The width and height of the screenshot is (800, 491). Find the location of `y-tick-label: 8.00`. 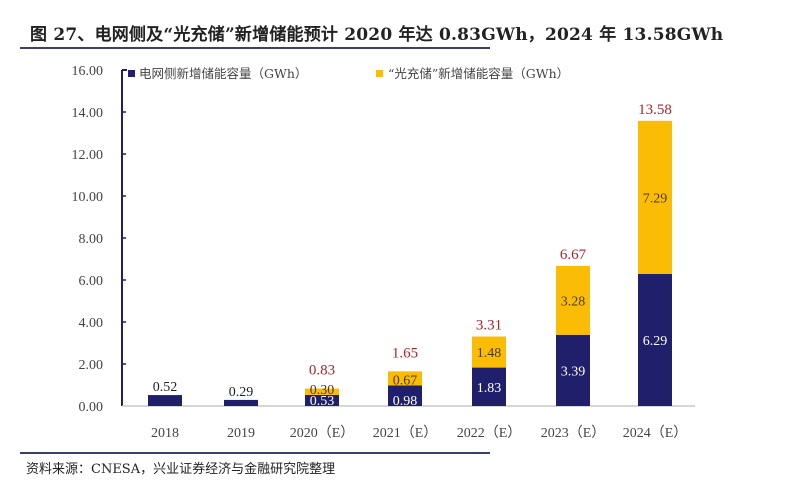

y-tick-label: 8.00 is located at coordinates (91, 239).